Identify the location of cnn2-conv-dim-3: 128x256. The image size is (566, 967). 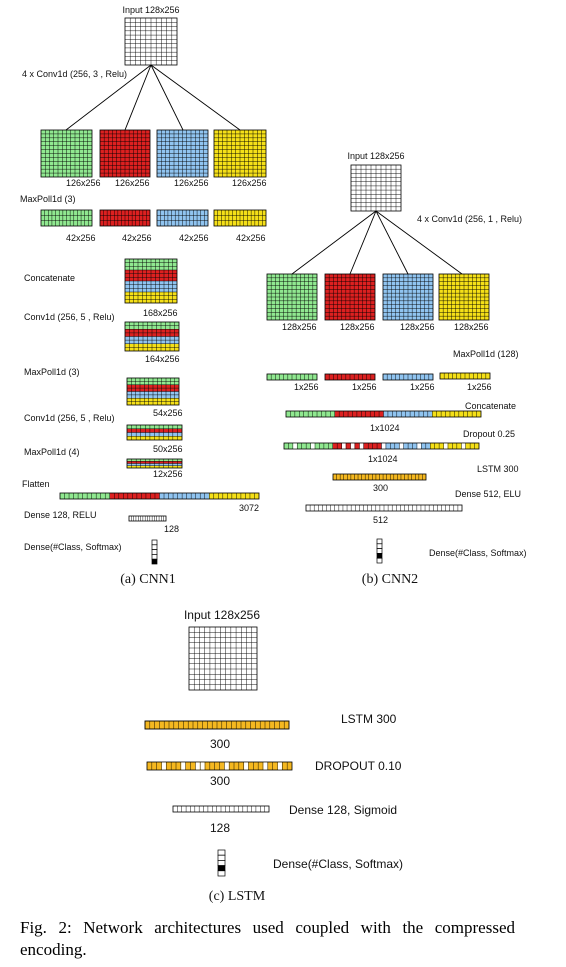
(417, 327).